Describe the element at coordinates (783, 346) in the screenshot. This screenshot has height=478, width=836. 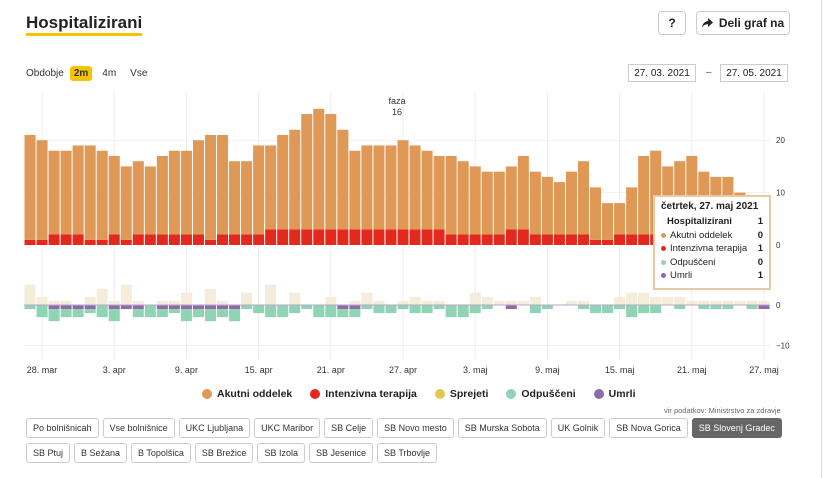
I see `y-tick-label: −10` at that location.